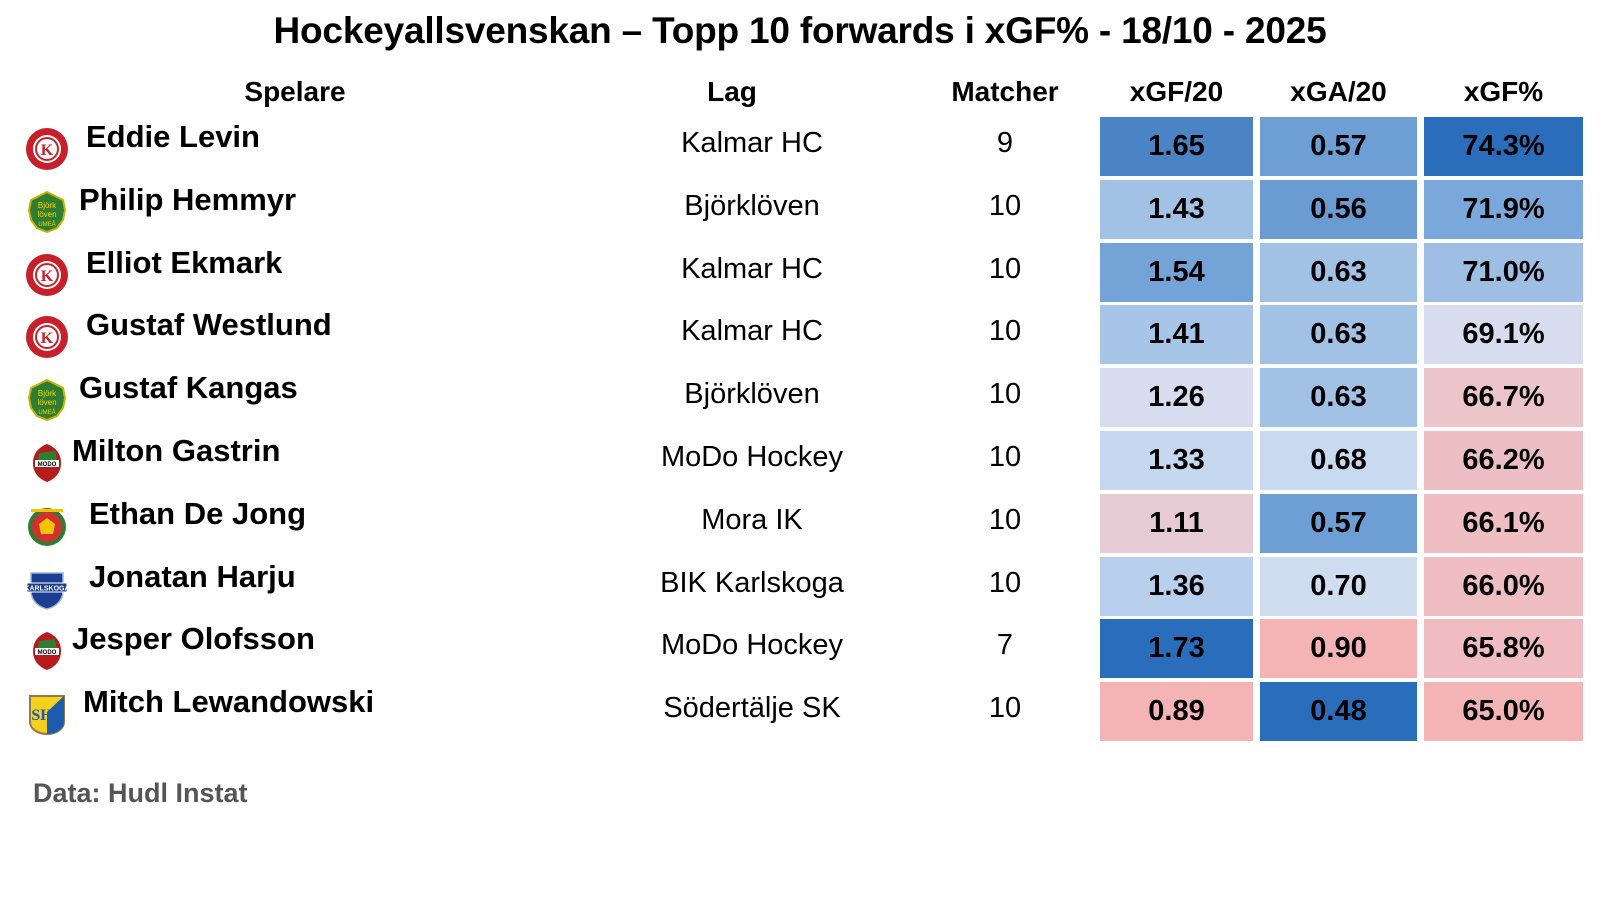  What do you see at coordinates (198, 513) in the screenshot?
I see `player-name: Ethan De Jong` at bounding box center [198, 513].